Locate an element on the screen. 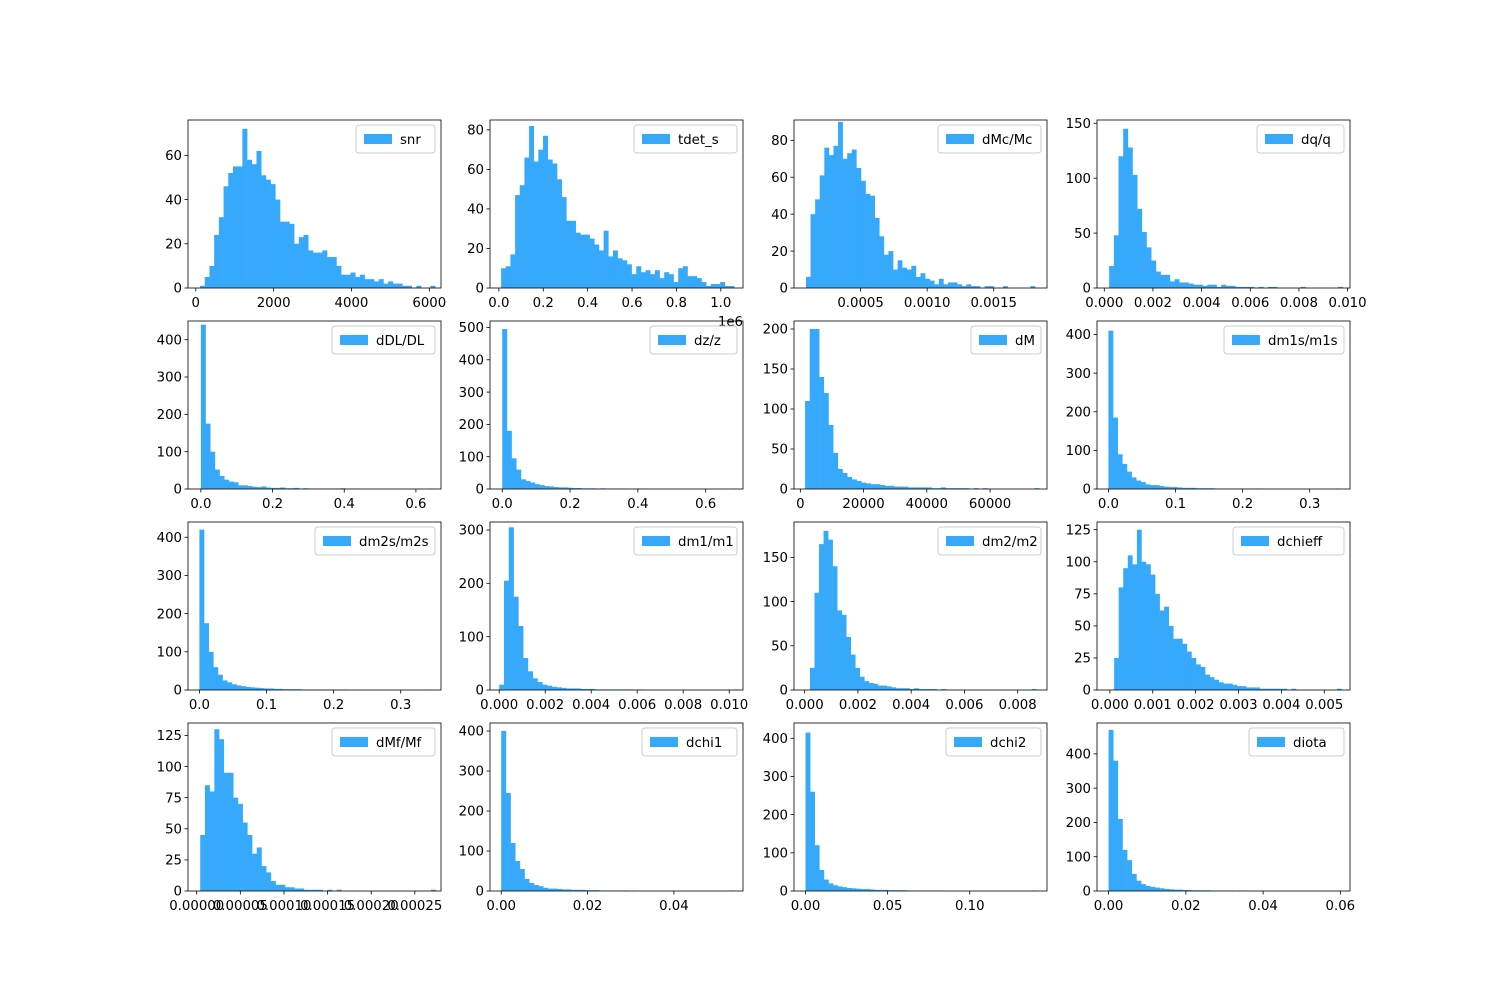  legend-label: dz/z is located at coordinates (707, 341).